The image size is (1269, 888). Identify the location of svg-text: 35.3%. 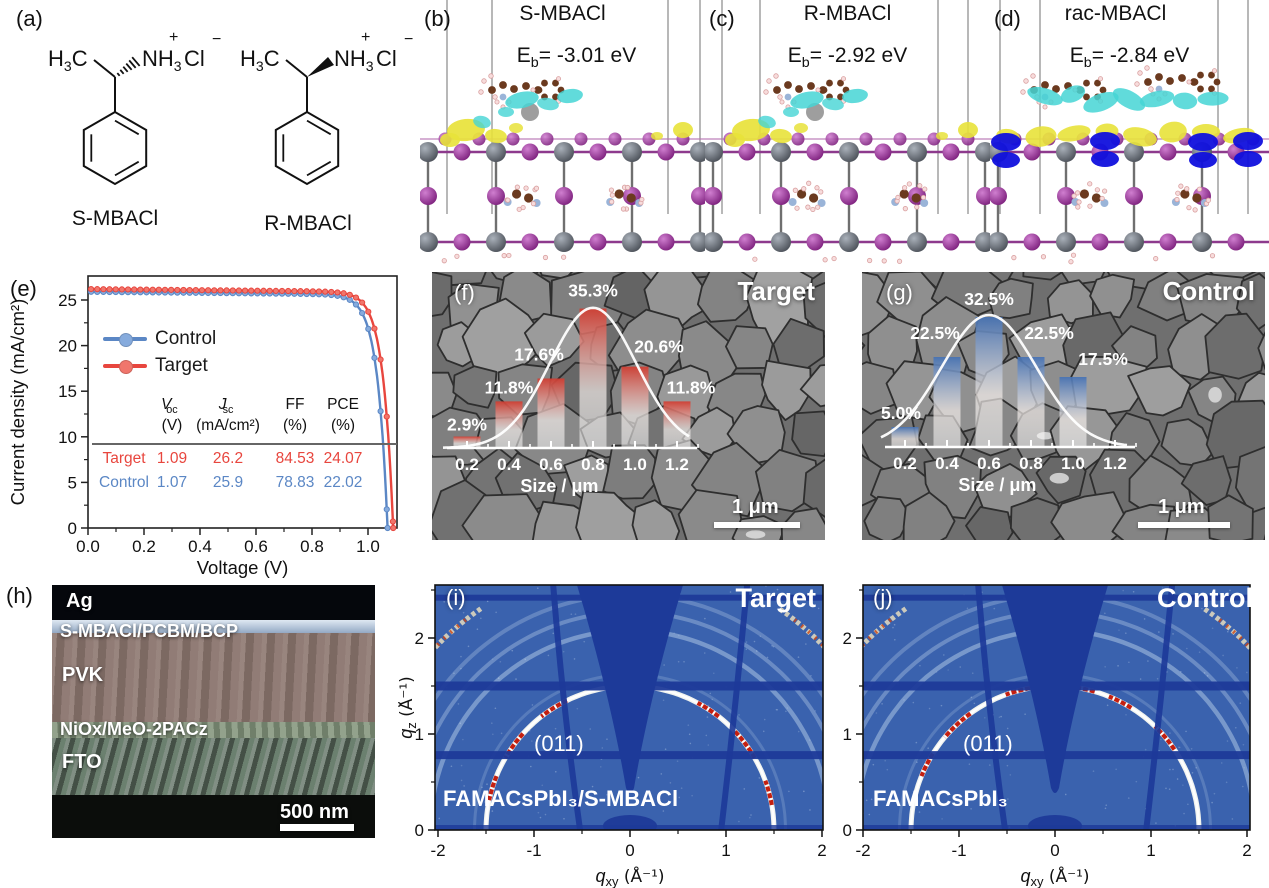
(593, 291).